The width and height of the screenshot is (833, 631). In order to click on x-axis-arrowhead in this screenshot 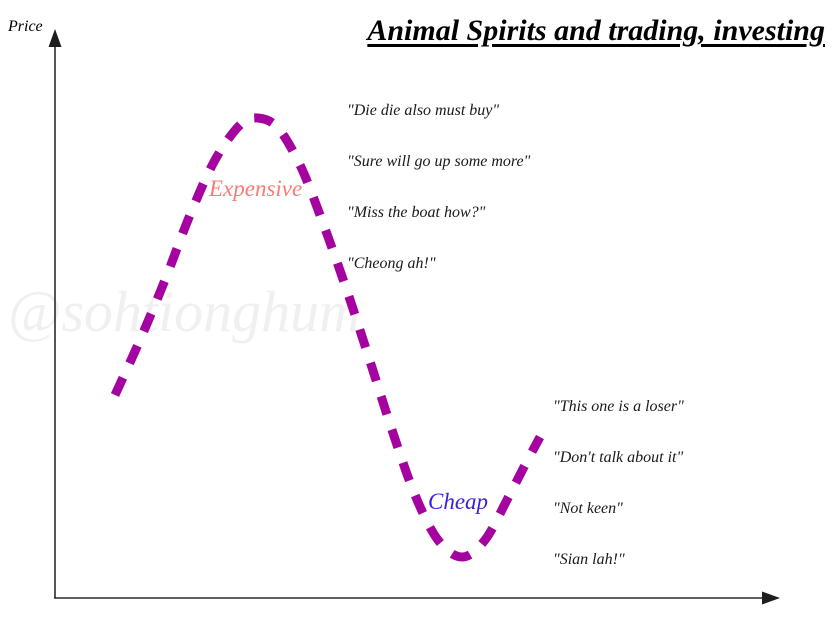, I will do `click(771, 598)`.